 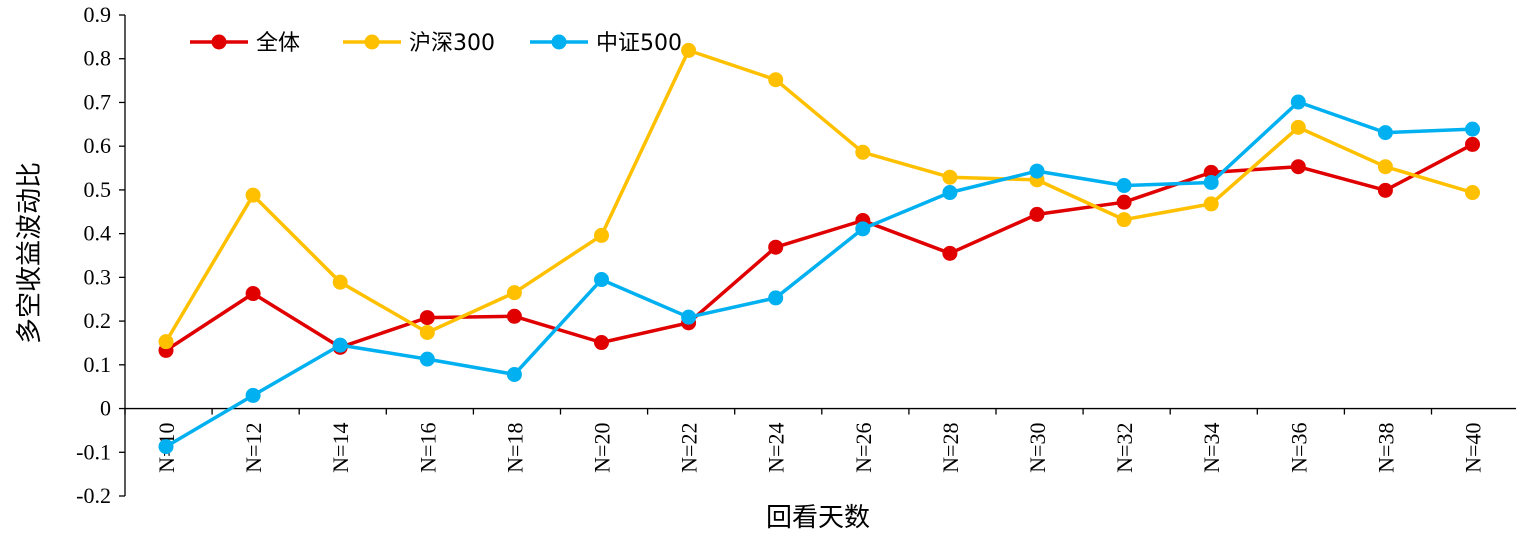 What do you see at coordinates (98, 233) in the screenshot?
I see `y-tick-label: 0.4` at bounding box center [98, 233].